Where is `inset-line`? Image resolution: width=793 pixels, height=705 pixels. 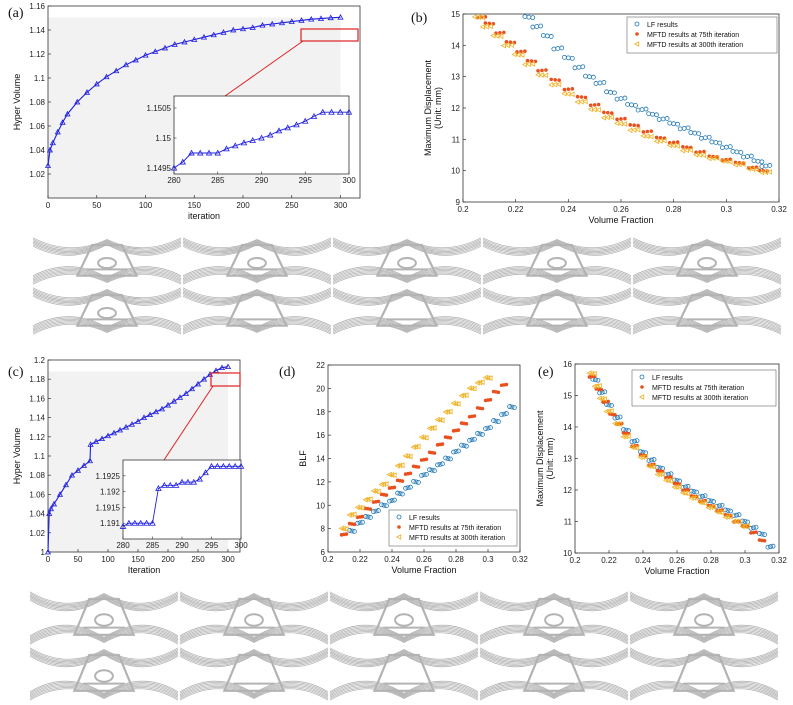 inset-line is located at coordinates (181, 496).